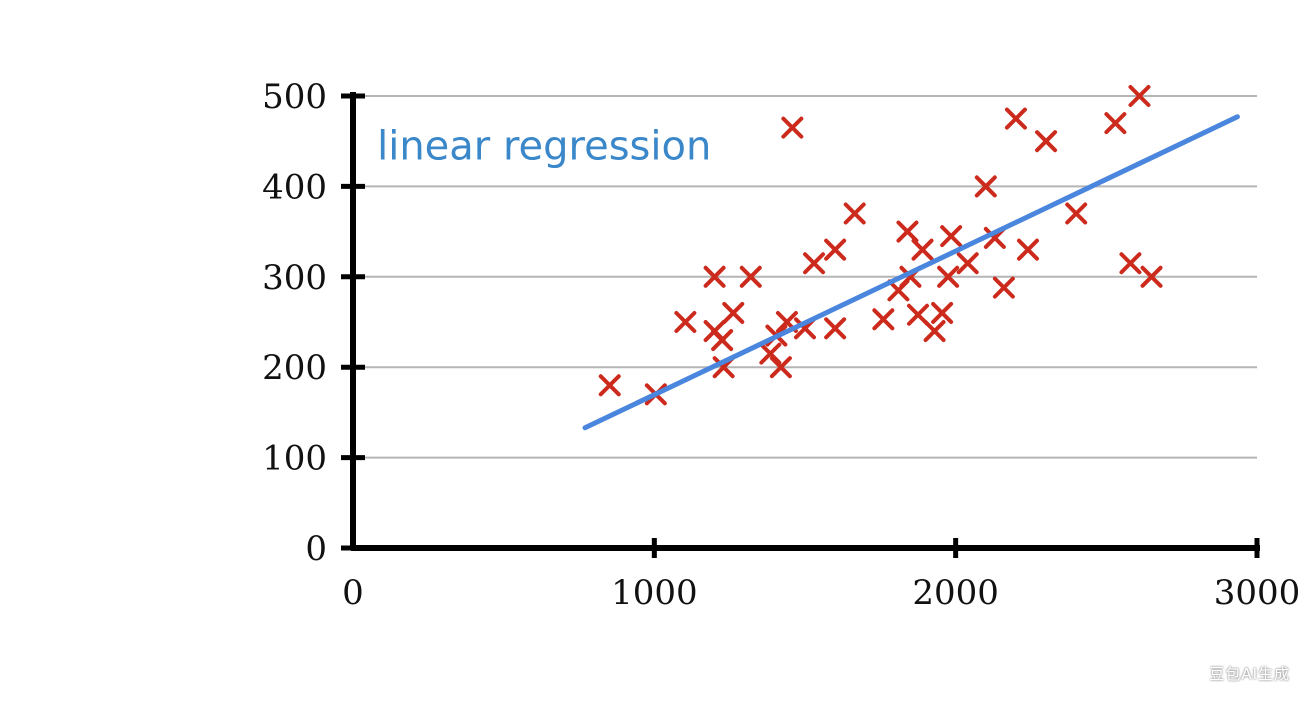  Describe the element at coordinates (654, 593) in the screenshot. I see `x-tick-label: 1000` at that location.